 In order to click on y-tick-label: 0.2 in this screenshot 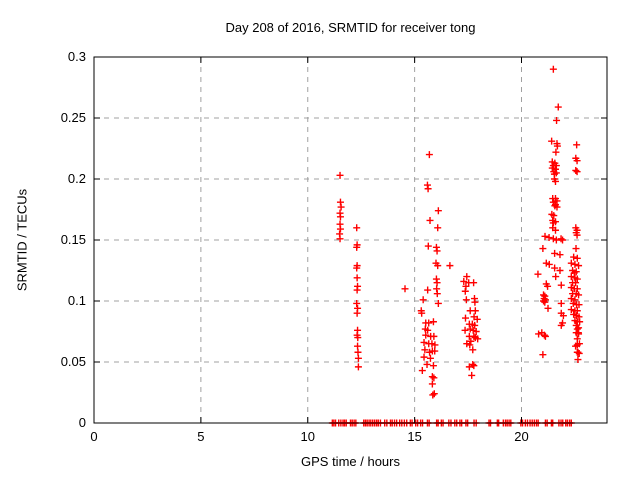, I will do `click(76, 178)`.